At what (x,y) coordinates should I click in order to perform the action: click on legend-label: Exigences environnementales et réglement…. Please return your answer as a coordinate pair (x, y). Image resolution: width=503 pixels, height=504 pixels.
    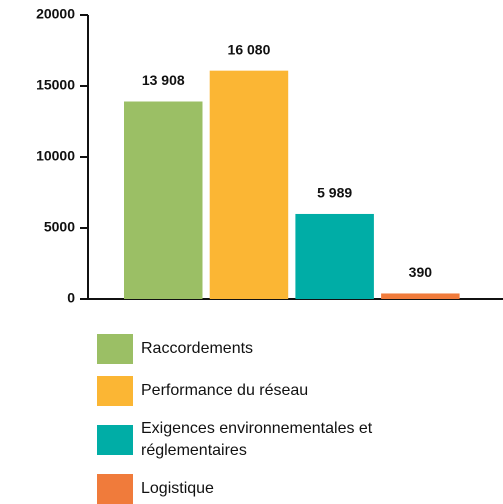
    Looking at the image, I should click on (257, 439).